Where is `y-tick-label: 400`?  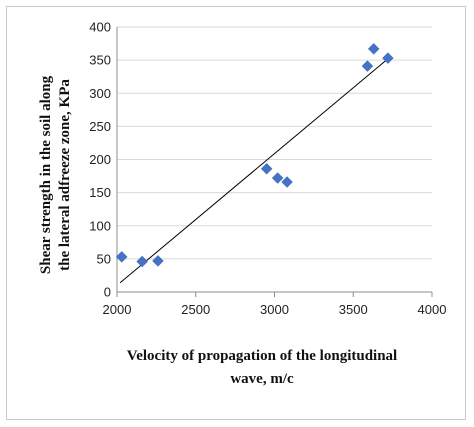 y-tick-label: 400 is located at coordinates (100, 27).